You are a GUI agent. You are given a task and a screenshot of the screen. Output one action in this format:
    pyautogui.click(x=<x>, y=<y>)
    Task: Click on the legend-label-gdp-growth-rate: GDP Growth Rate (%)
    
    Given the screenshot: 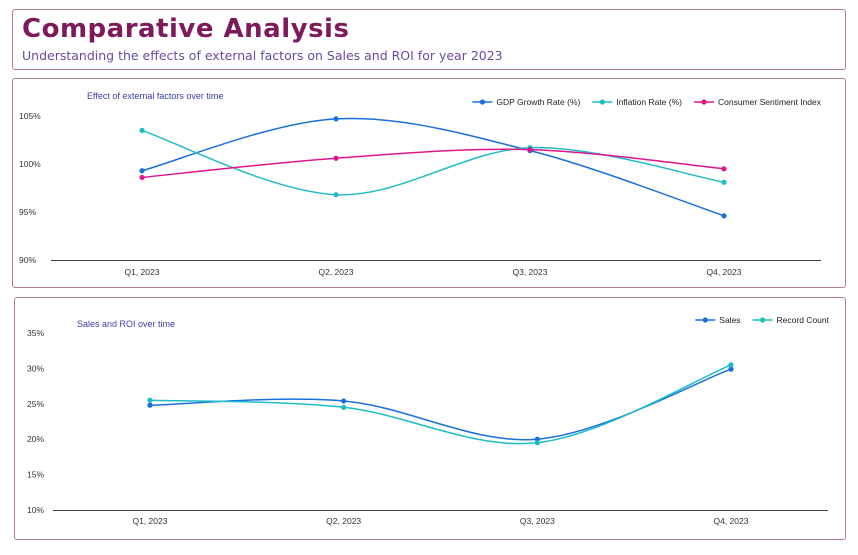 What is the action you would take?
    pyautogui.click(x=538, y=102)
    